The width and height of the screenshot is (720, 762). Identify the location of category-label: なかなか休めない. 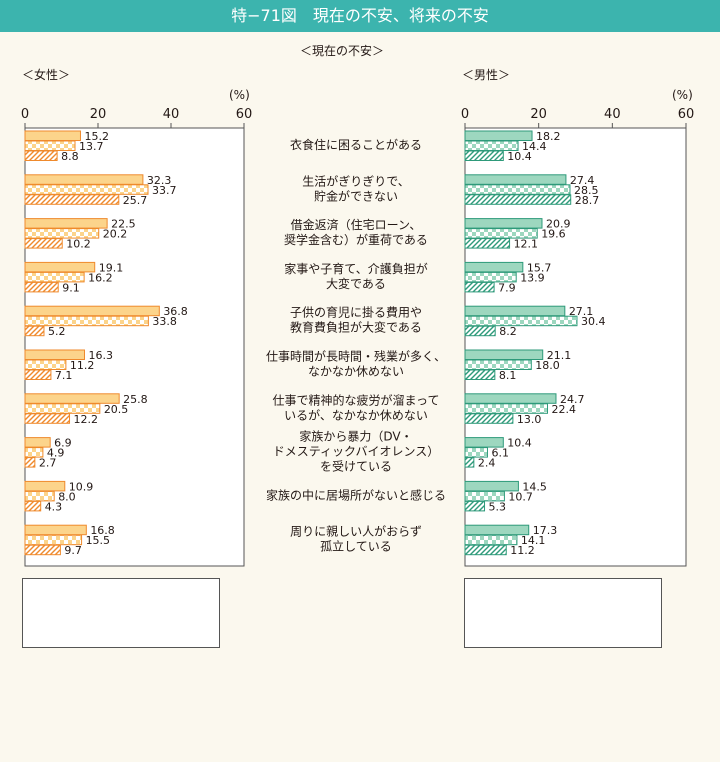
(356, 372).